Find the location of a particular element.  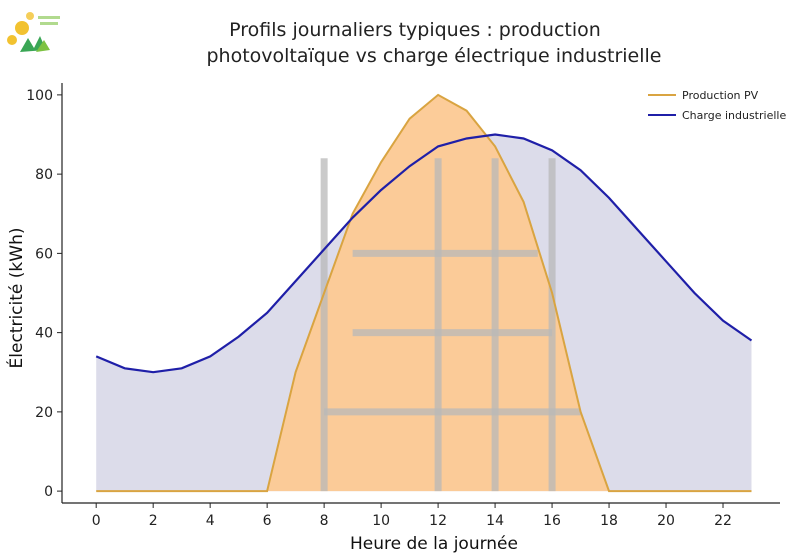

x-tick-label: 10 is located at coordinates (381, 521).